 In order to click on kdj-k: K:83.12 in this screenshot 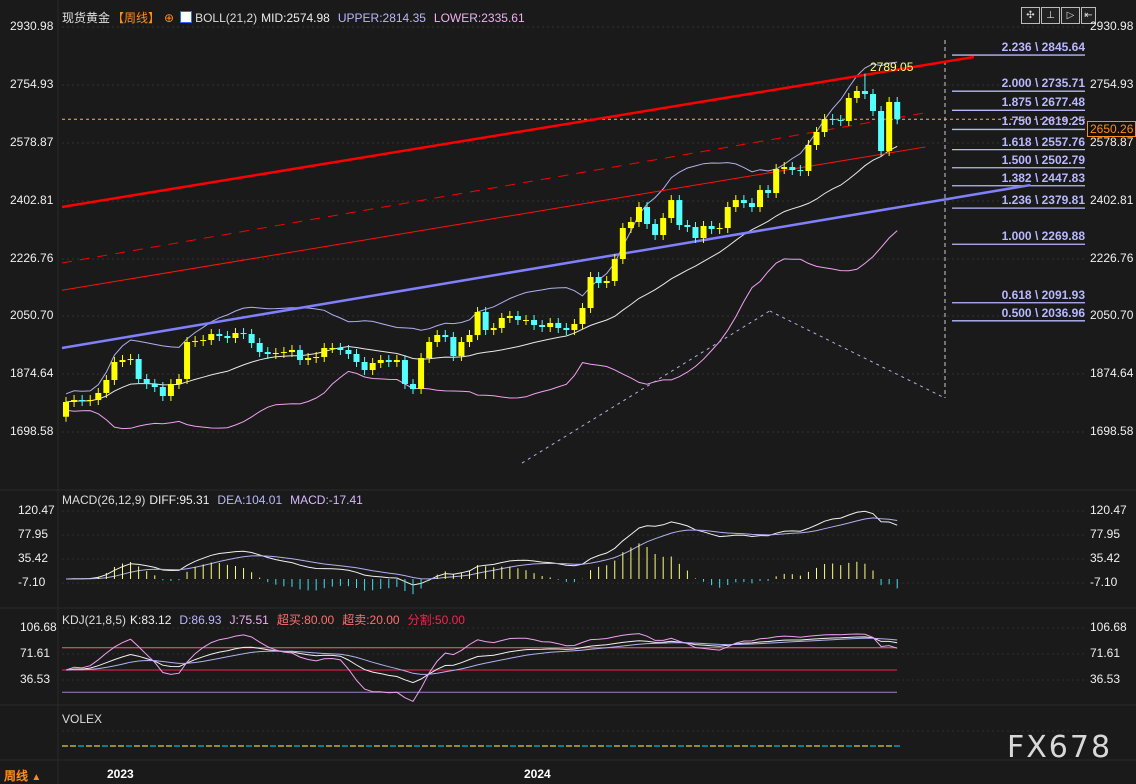, I will do `click(151, 620)`.